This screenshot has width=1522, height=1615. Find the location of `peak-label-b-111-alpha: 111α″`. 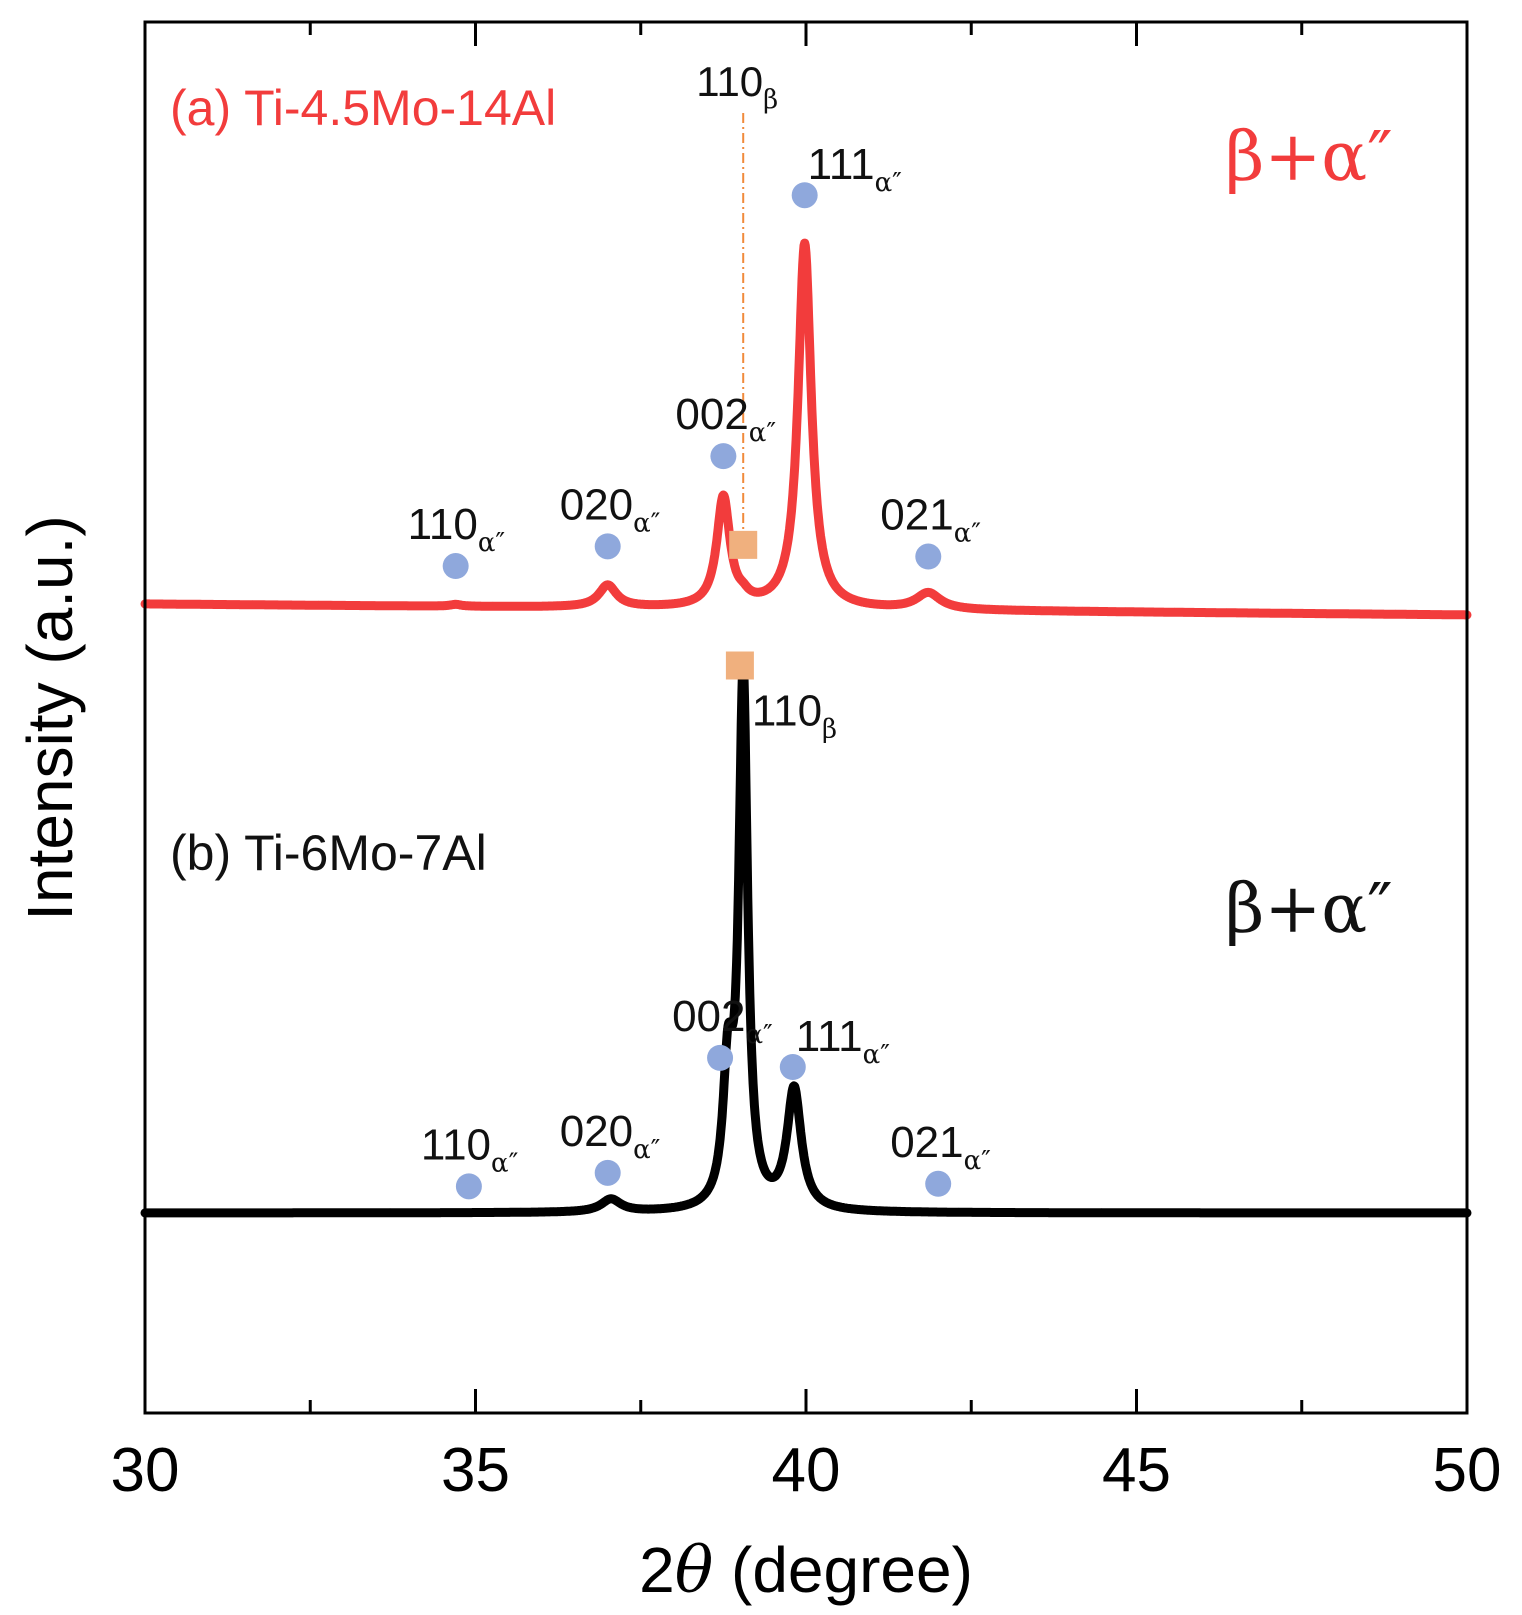

peak-label-b-111-alpha: 111α″ is located at coordinates (843, 1041).